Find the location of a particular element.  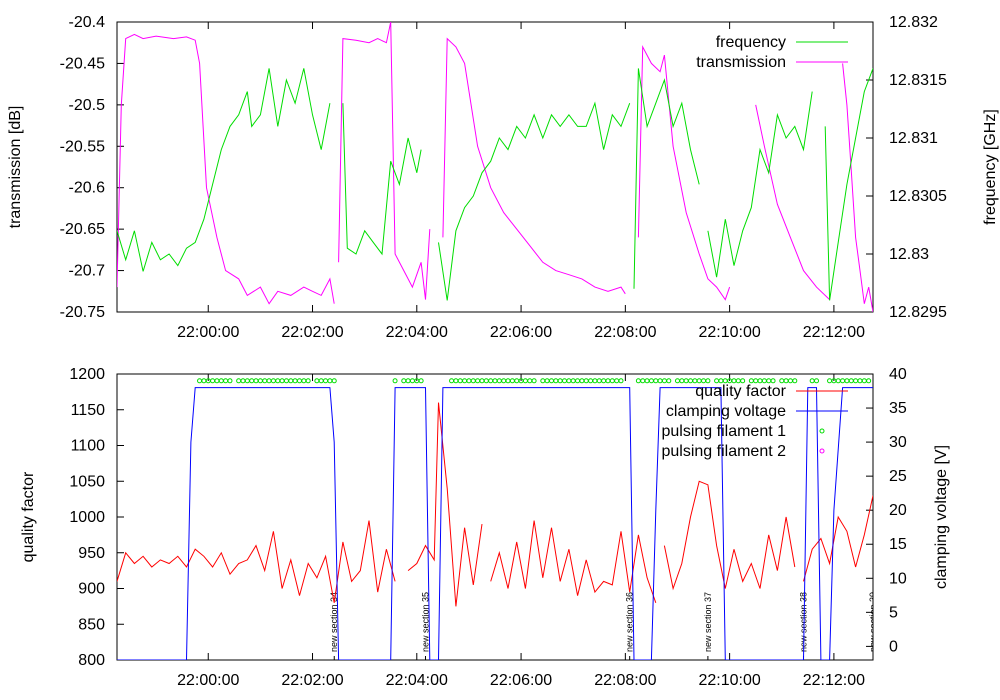

y2-tick-label: 12.832 is located at coordinates (913, 22).